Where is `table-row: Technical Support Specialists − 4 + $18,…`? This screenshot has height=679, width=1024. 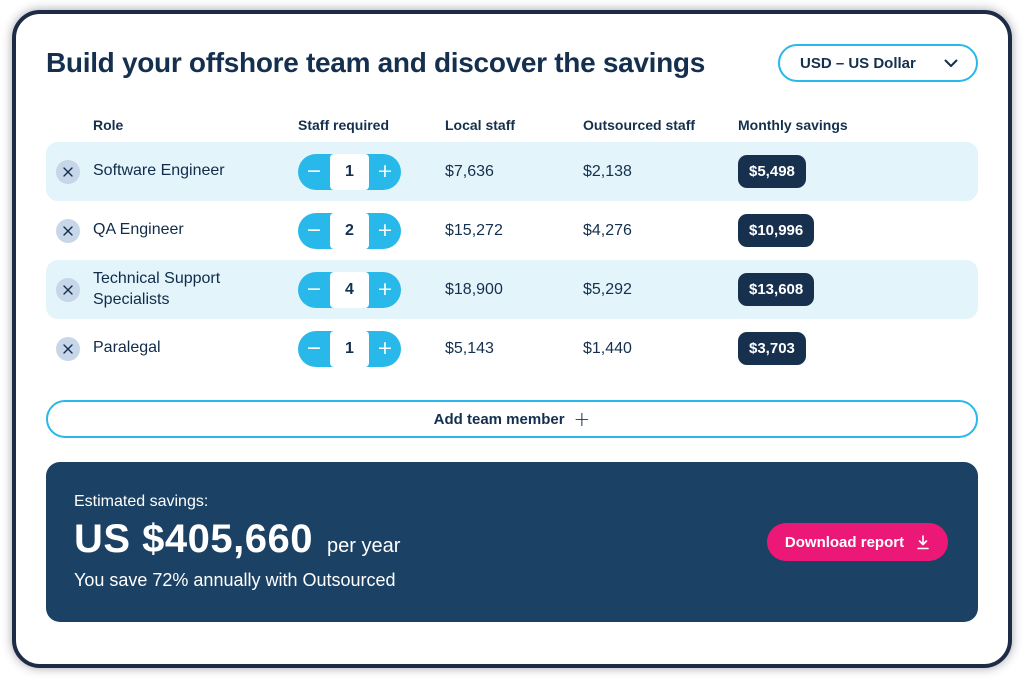
table-row: Technical Support Specialists − 4 + $18,… is located at coordinates (512, 289).